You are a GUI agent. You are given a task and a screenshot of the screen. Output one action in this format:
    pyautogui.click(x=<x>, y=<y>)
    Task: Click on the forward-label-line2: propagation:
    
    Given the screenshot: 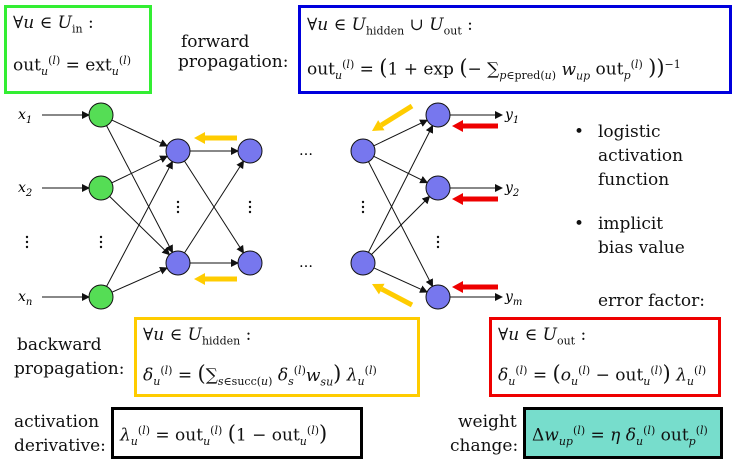 What is the action you would take?
    pyautogui.click(x=233, y=62)
    